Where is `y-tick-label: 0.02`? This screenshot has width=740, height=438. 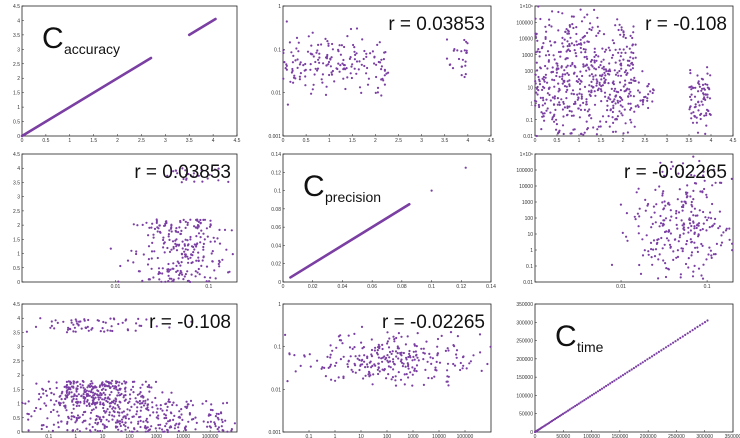
y-tick-label: 0.02 is located at coordinates (276, 265).